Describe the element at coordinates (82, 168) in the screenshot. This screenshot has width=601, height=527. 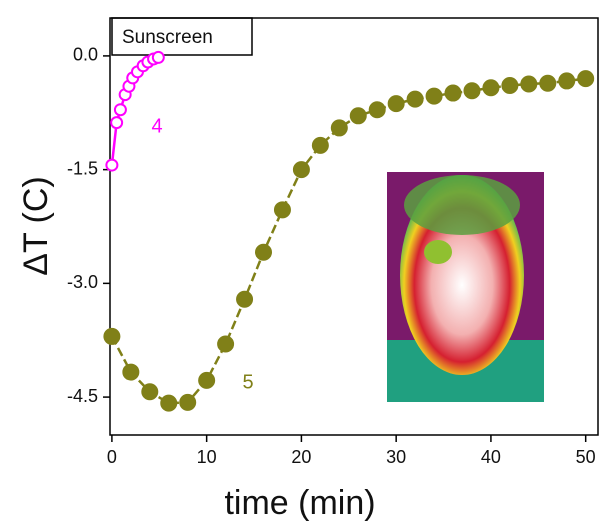
I see `y-tick-label: -1.5` at that location.